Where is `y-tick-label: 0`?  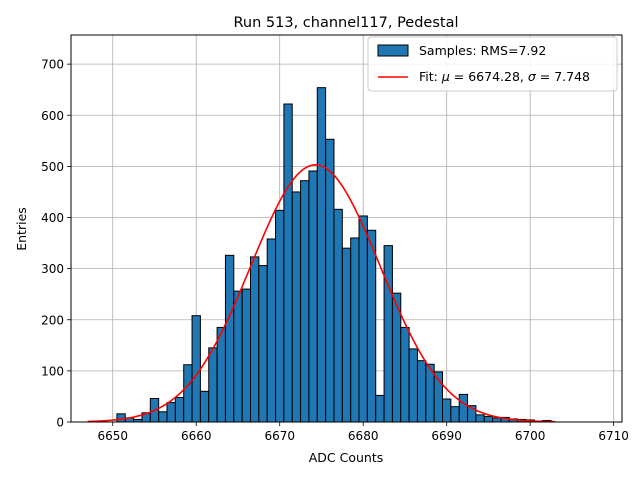 y-tick-label: 0 is located at coordinates (60, 423).